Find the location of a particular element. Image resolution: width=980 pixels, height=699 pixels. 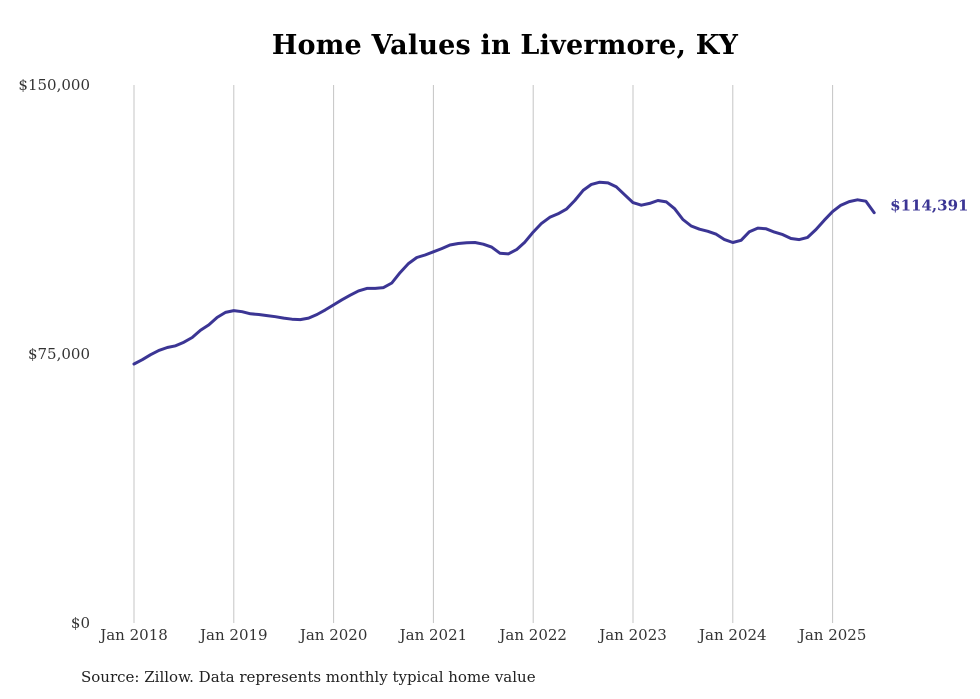

y-axis-ticks: $0 $75,000 $150,000 is located at coordinates (54, 354).